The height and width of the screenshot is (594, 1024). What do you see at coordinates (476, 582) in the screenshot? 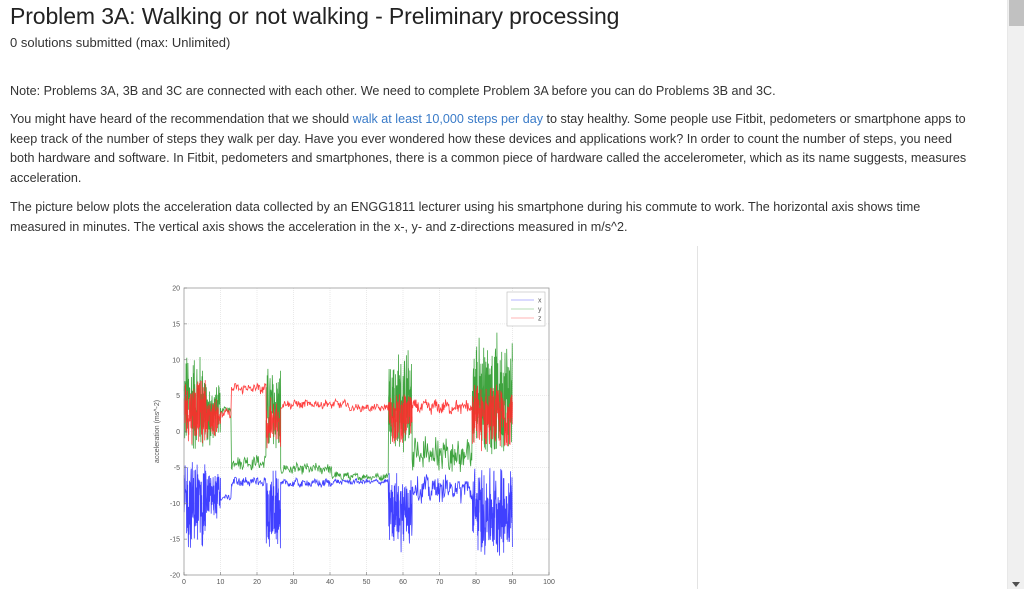
I see `x-tick-label: 80` at bounding box center [476, 582].